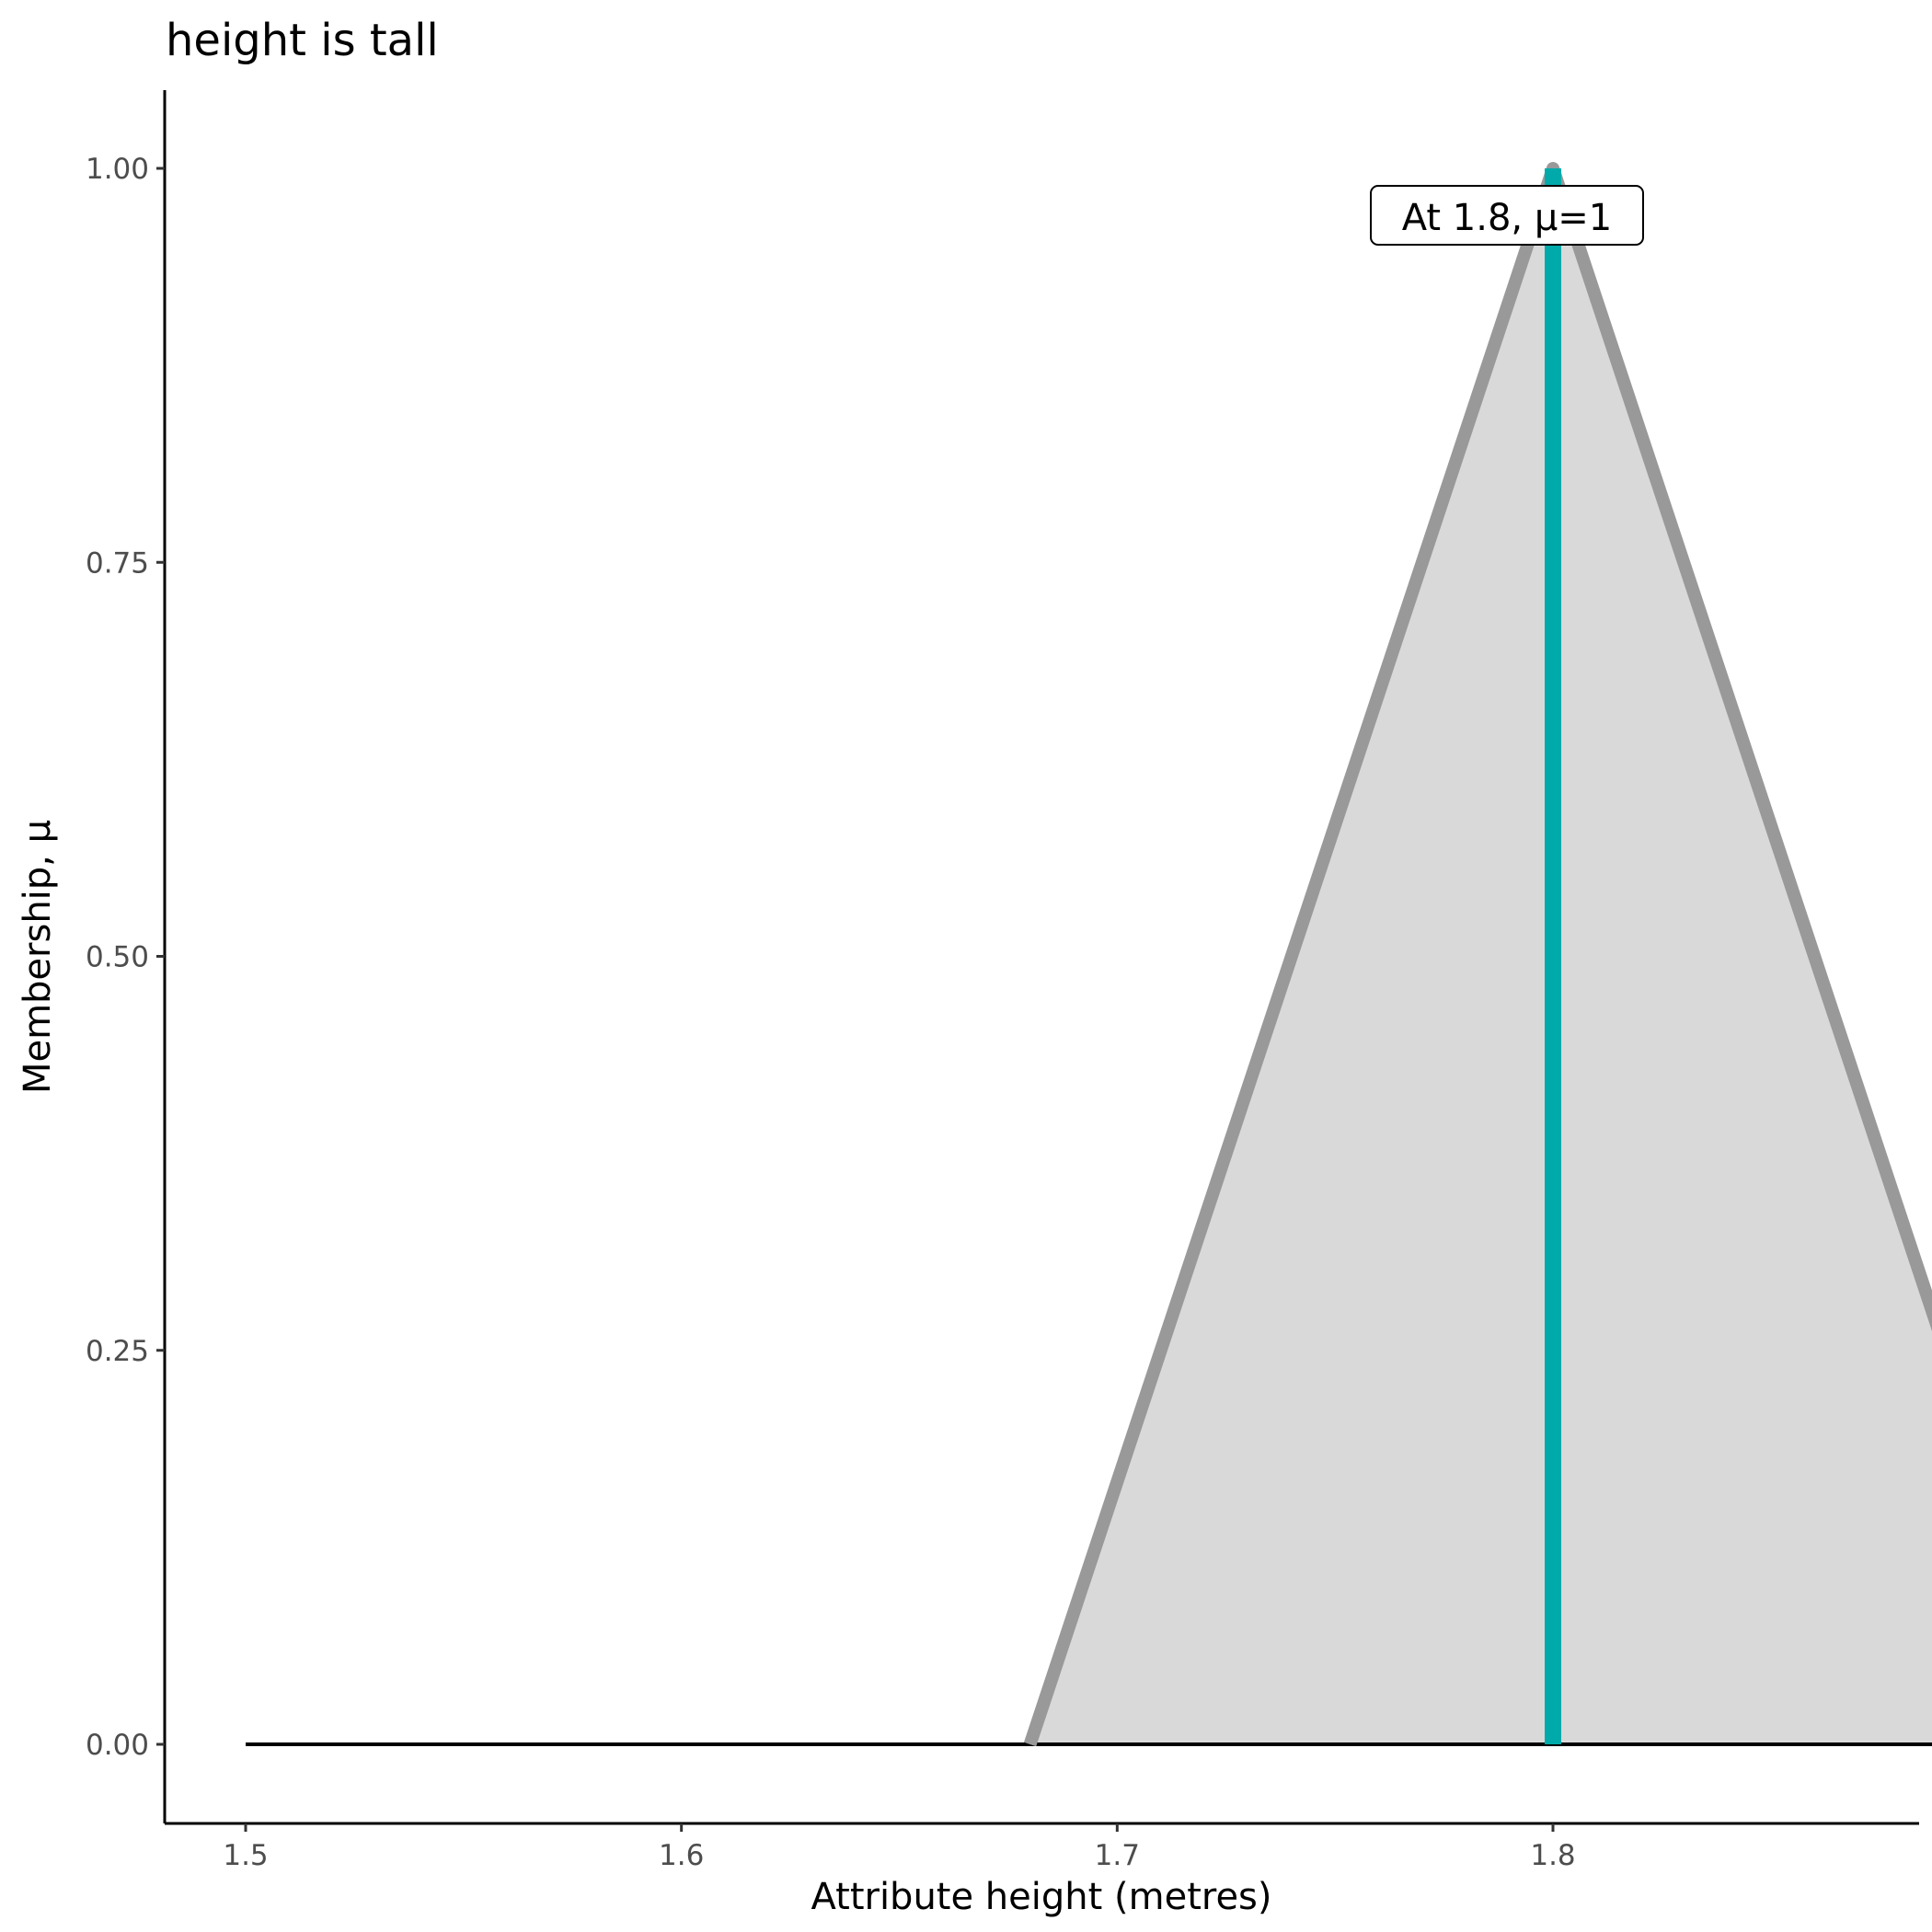 This screenshot has height=1932, width=1932. Describe the element at coordinates (117, 1351) in the screenshot. I see `y-tick-label: 0.25` at that location.